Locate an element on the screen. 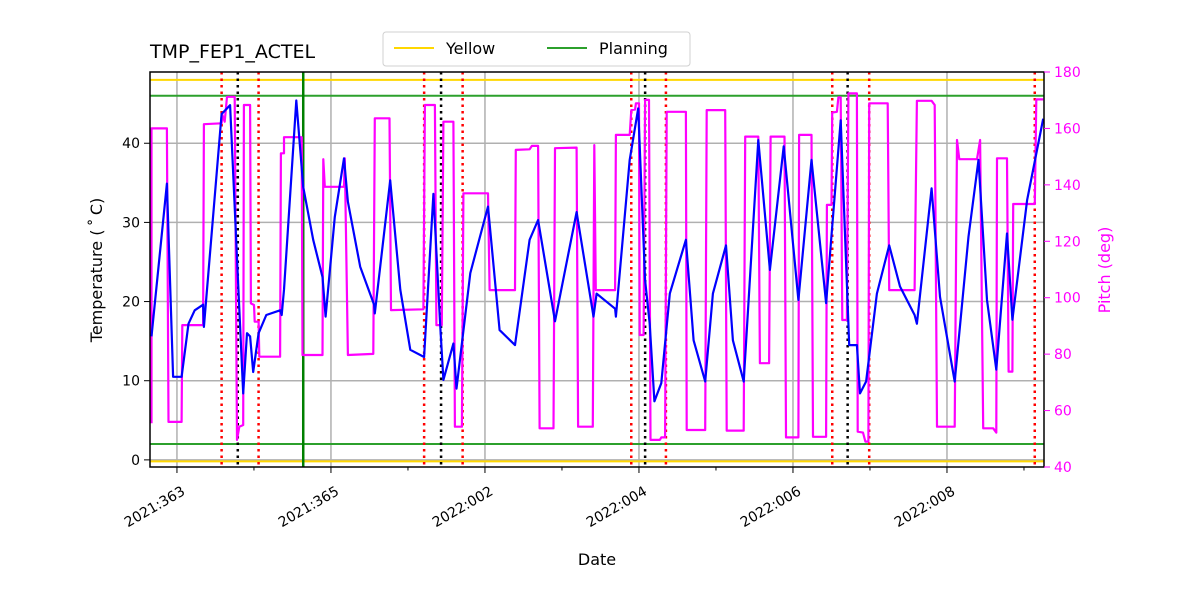  y-tick-label: 30 is located at coordinates (131, 223).